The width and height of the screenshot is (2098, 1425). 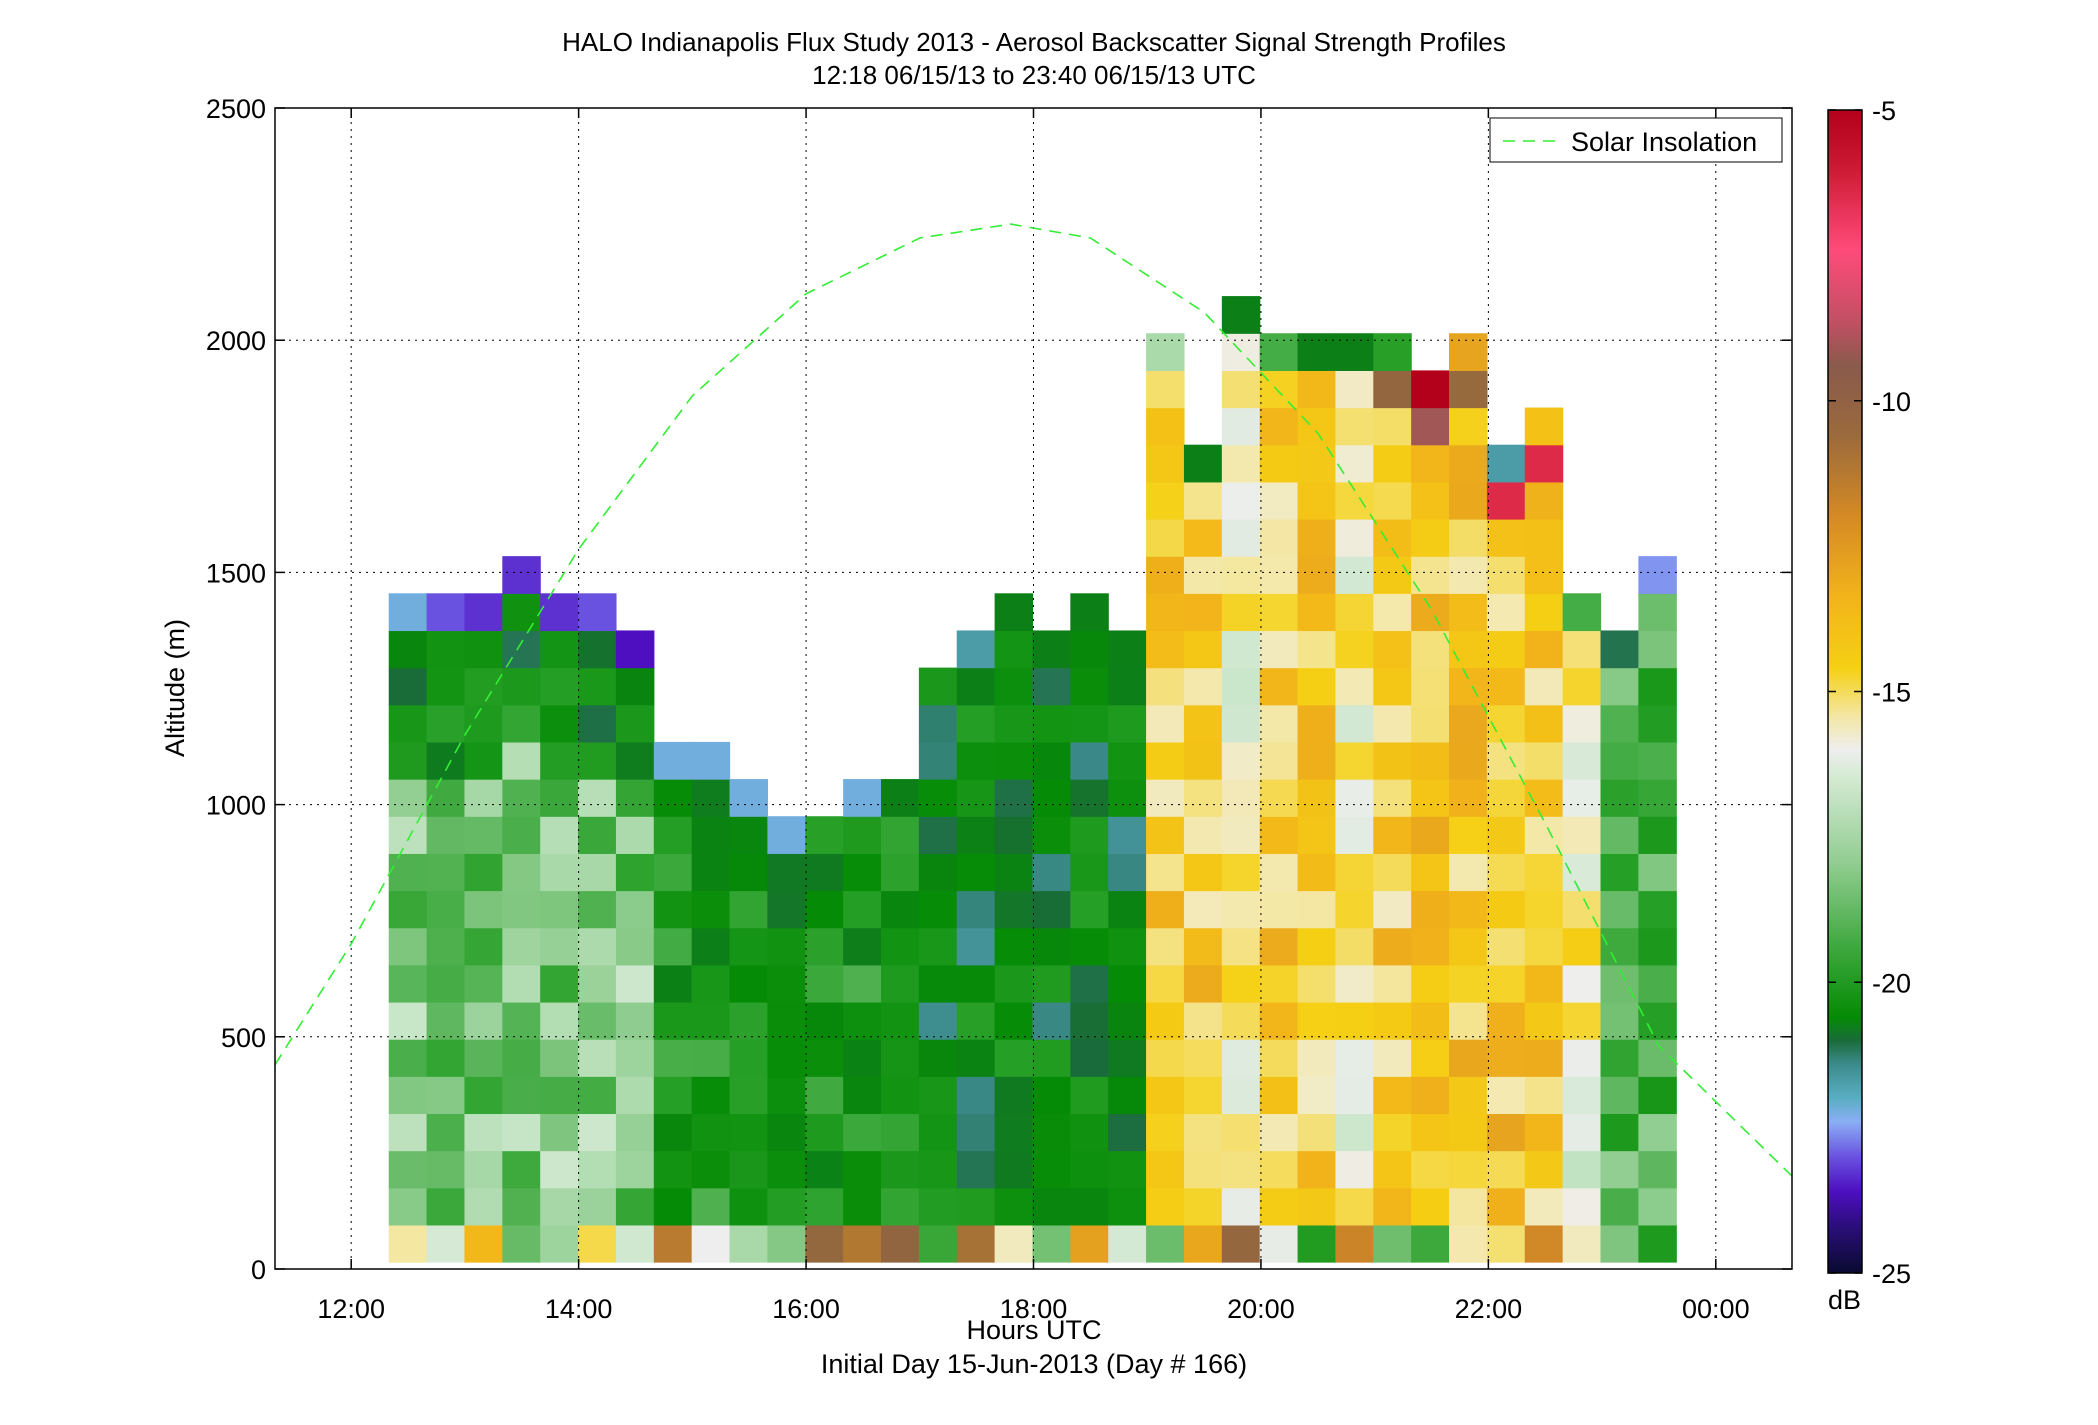 What do you see at coordinates (806, 1309) in the screenshot?
I see `x-tick-label: 16:00` at bounding box center [806, 1309].